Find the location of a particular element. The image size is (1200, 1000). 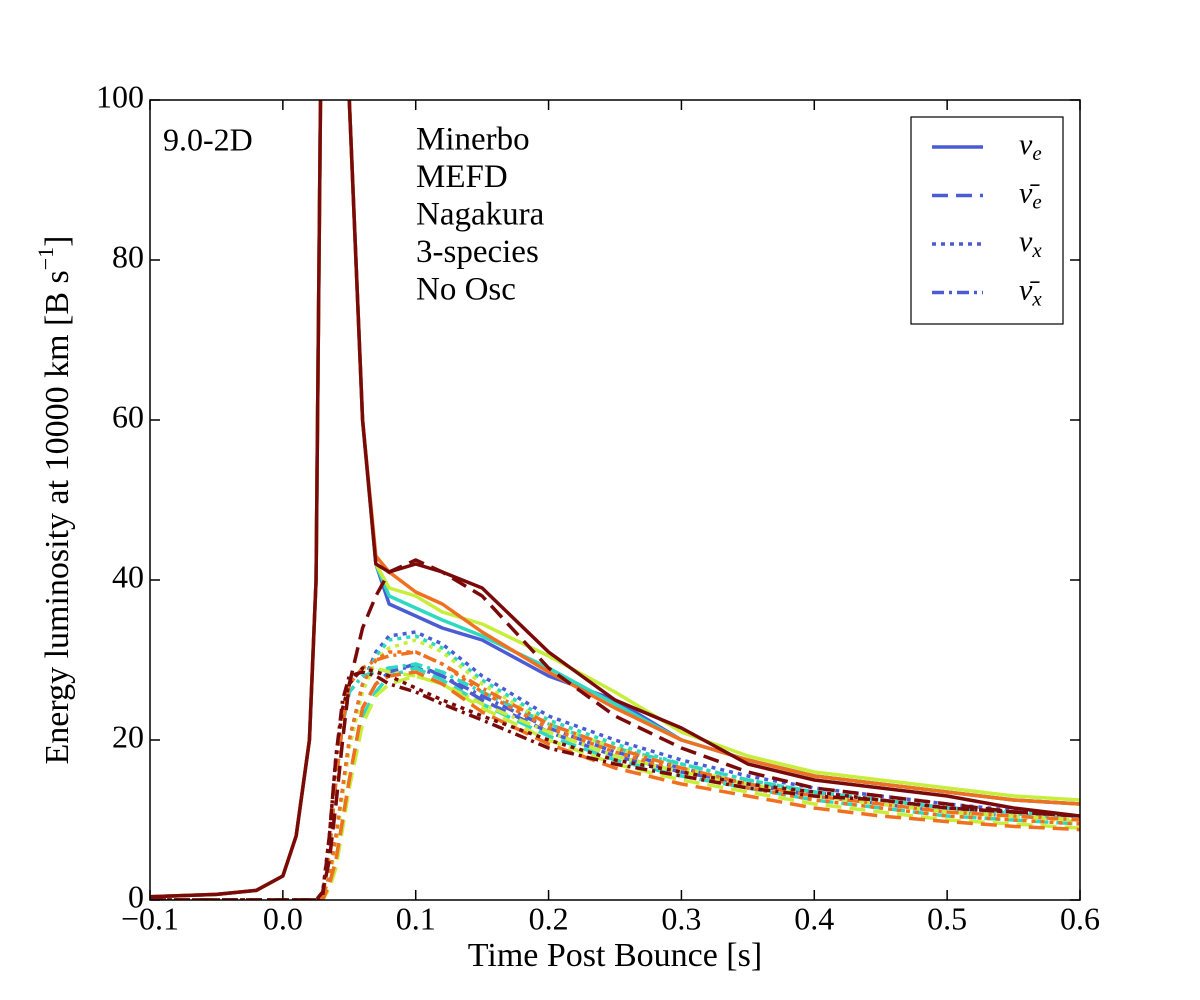

y-tick-label: 0 is located at coordinates (136, 896).